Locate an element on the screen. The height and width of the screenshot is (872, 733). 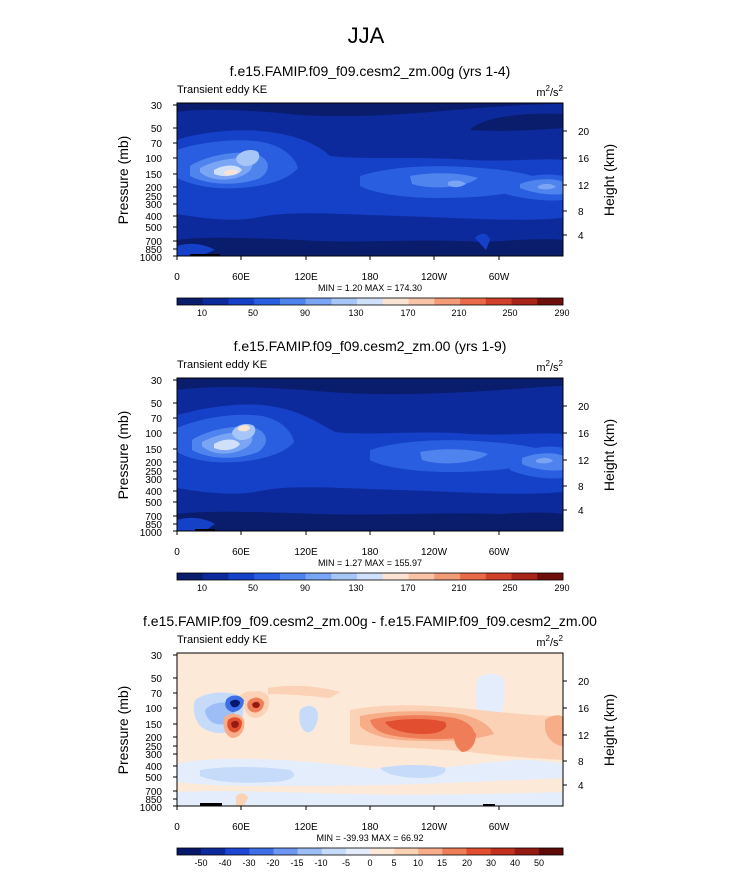
panel-1-cbar-label-290: 290 is located at coordinates (561, 313).